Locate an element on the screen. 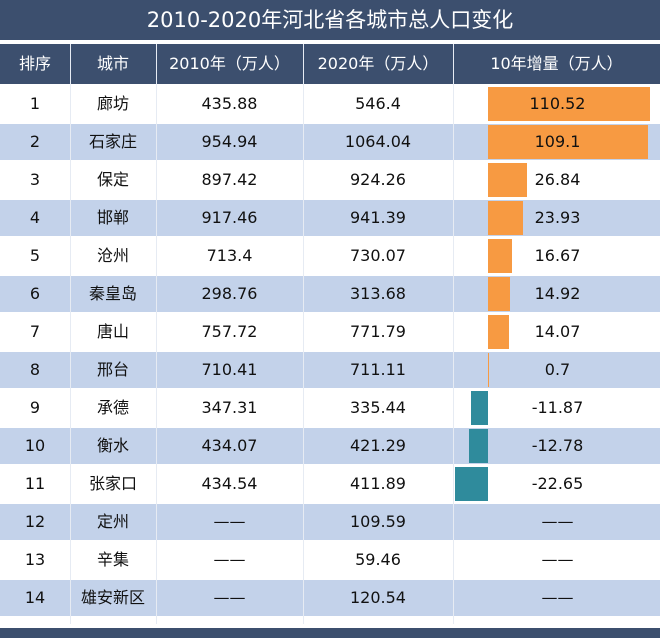 The width and height of the screenshot is (660, 638). table-row: 14 雄安新区 —— 120.54 —— is located at coordinates (330, 598).